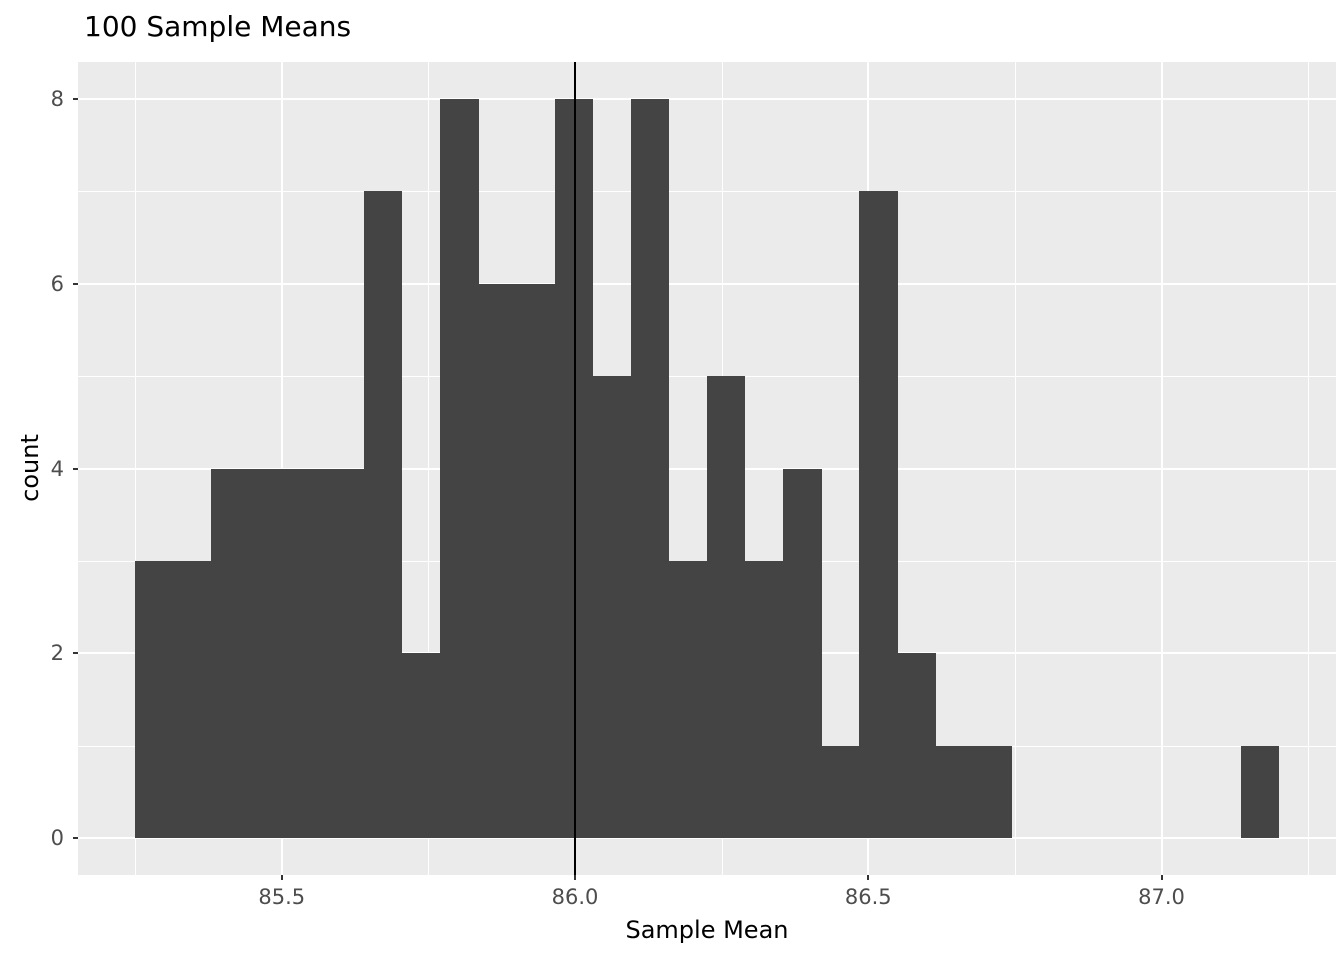  What do you see at coordinates (282, 897) in the screenshot?
I see `x-tick-label: 85.5` at bounding box center [282, 897].